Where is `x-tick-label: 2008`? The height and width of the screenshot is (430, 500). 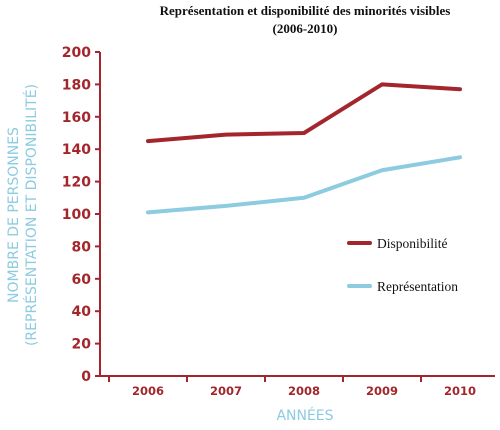
x-tick-label: 2008 is located at coordinates (304, 391).